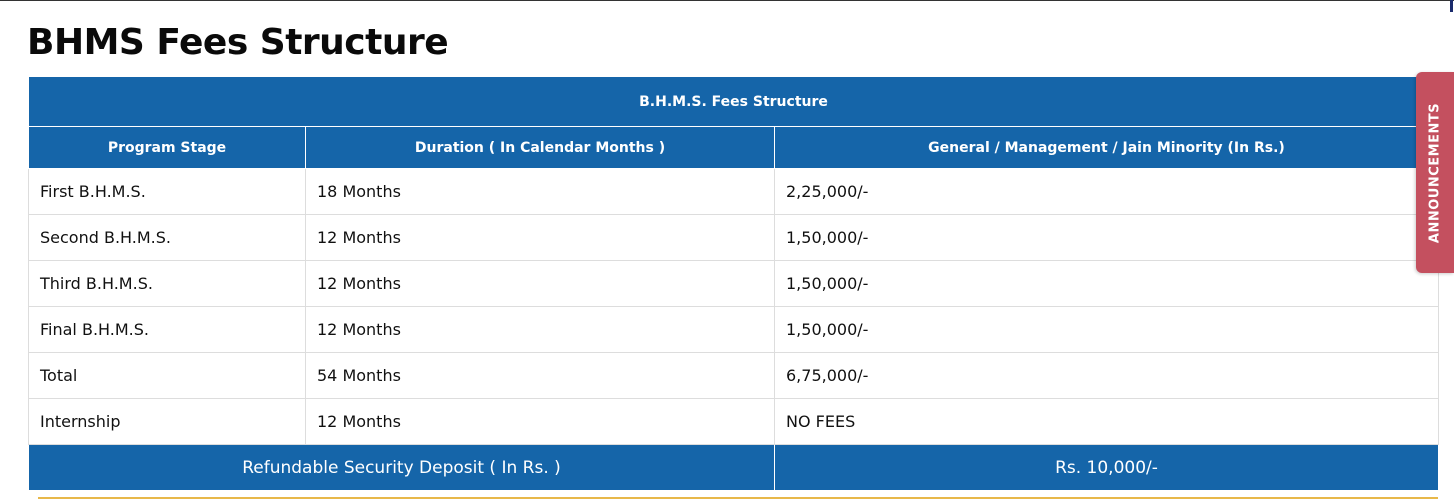 The height and width of the screenshot is (501, 1454). I want to click on cell-stage: Total, so click(167, 375).